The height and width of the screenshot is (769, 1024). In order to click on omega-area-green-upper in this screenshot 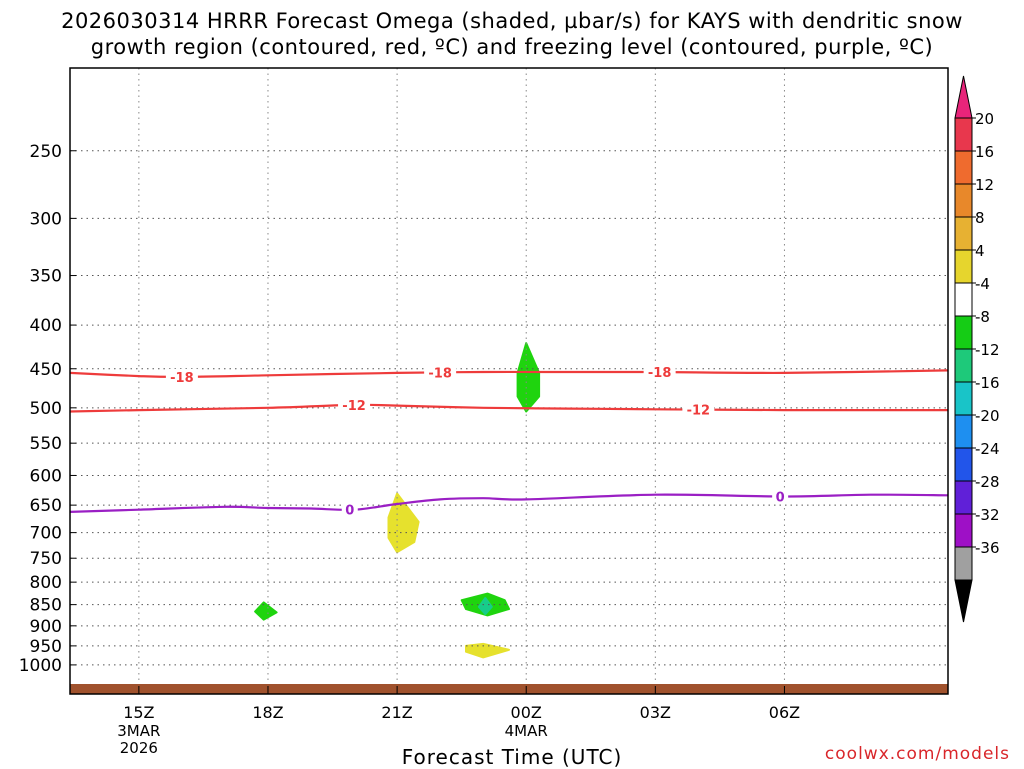, I will do `click(528, 377)`.